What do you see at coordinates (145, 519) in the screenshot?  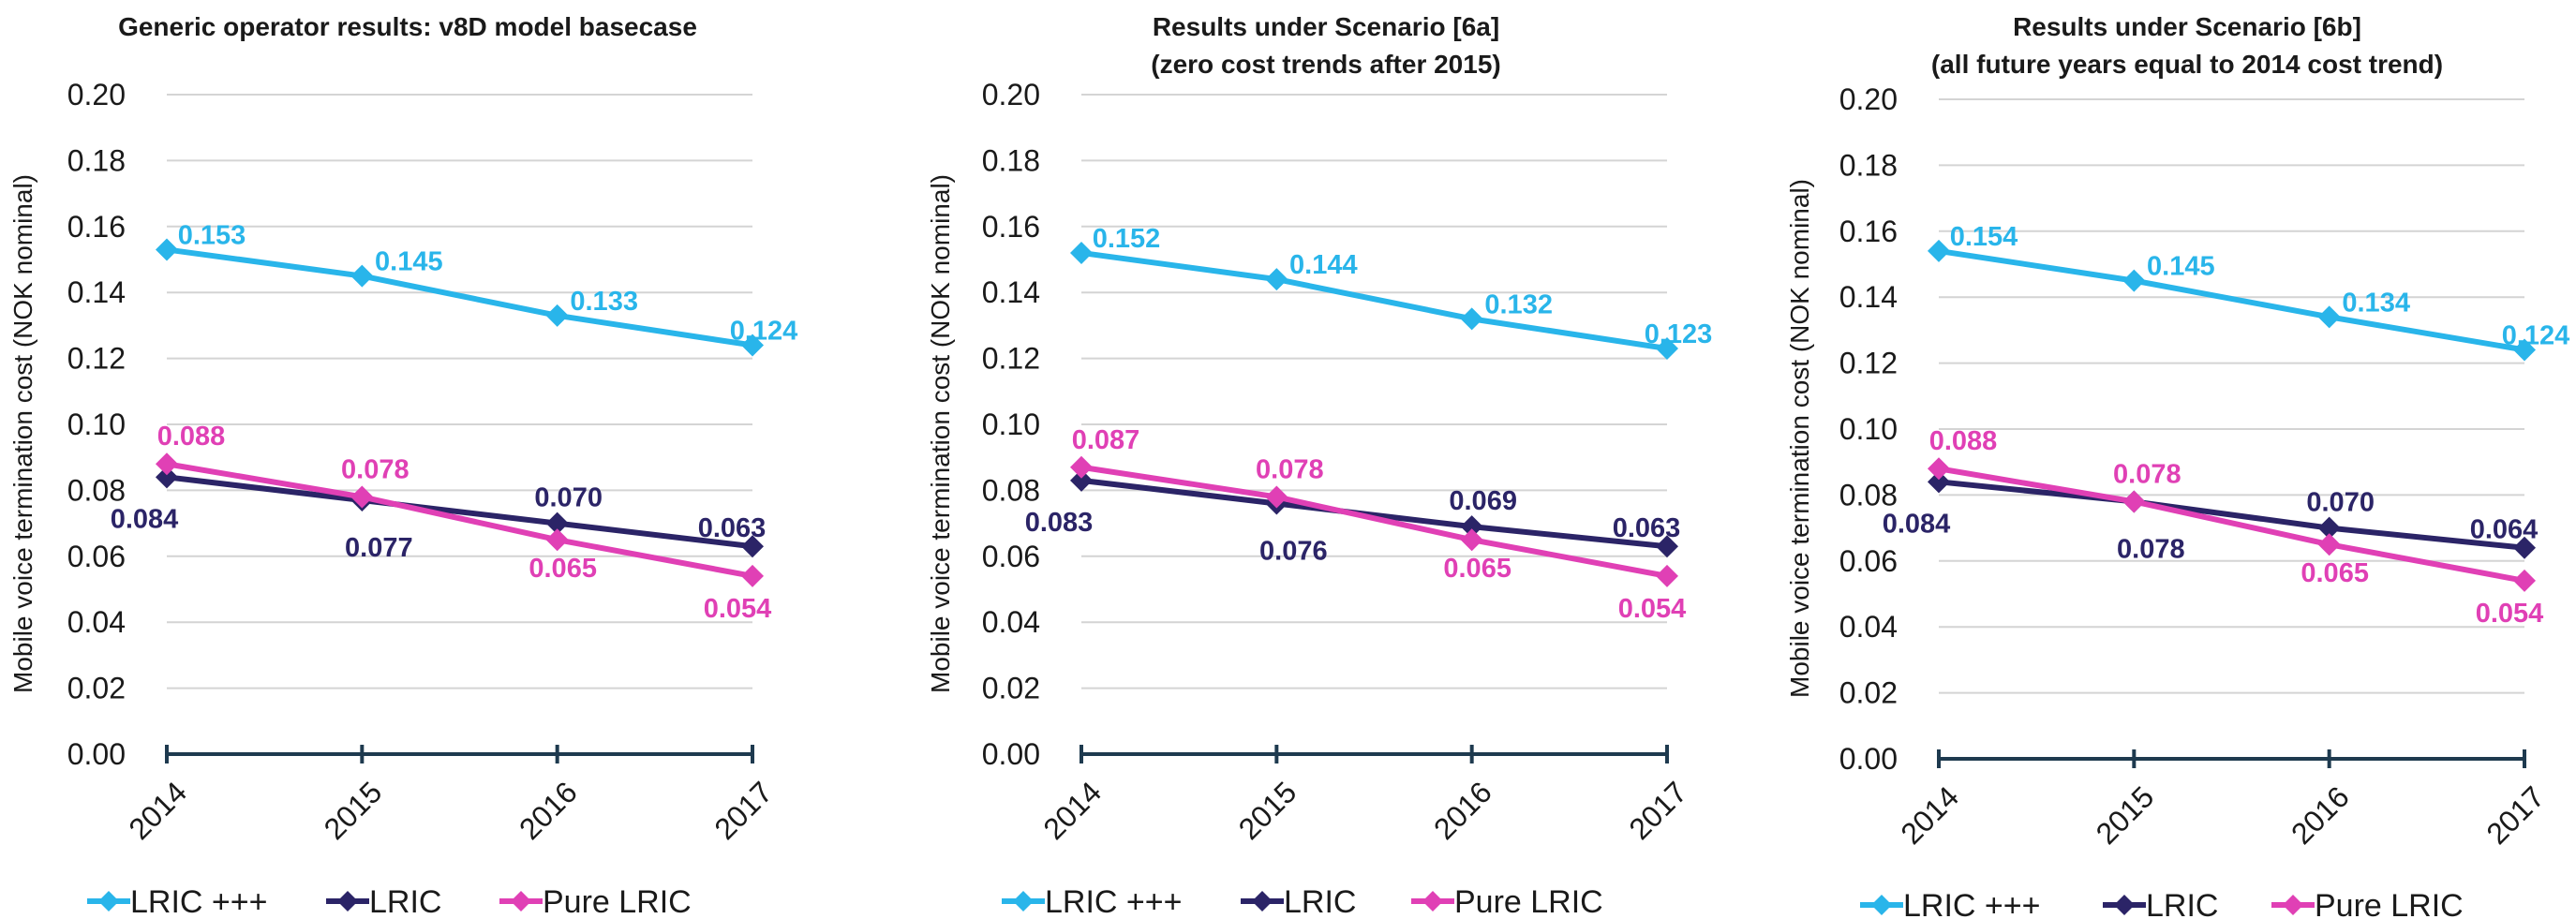 I see `data-label: 0.084` at bounding box center [145, 519].